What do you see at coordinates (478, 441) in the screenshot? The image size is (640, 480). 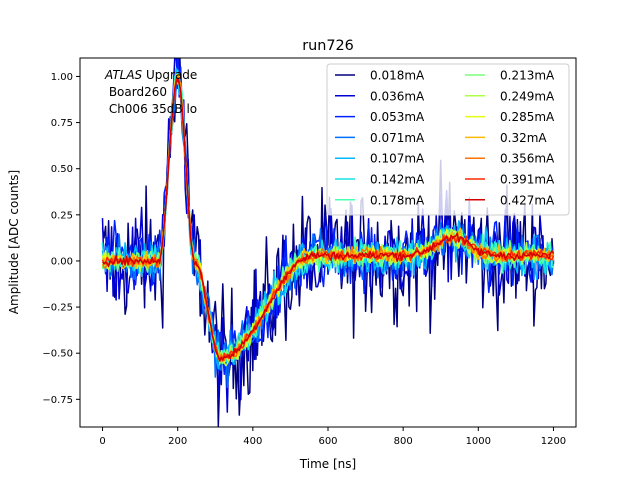 I see `x-tick-label: 1000` at bounding box center [478, 441].